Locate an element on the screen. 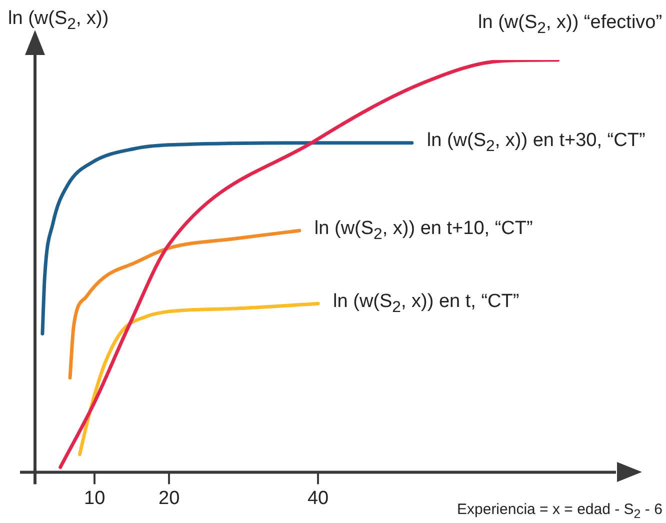 The image size is (666, 523). x-tick-label: 10 is located at coordinates (95, 498).